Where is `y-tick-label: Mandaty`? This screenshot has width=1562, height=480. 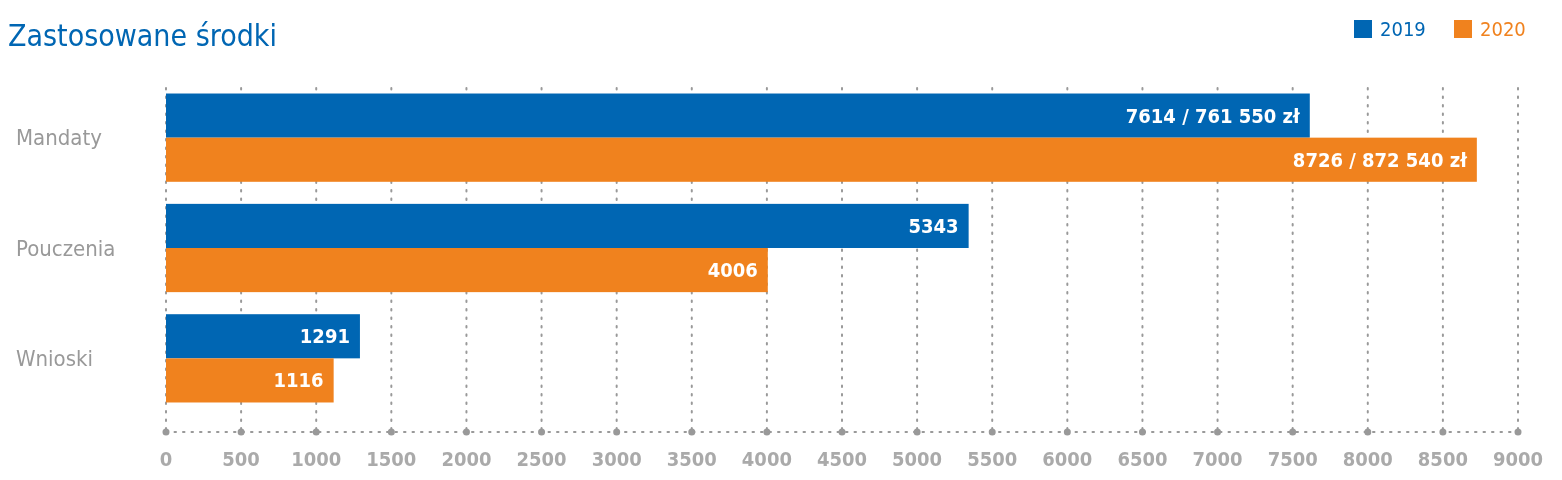 y-tick-label: Mandaty is located at coordinates (59, 138).